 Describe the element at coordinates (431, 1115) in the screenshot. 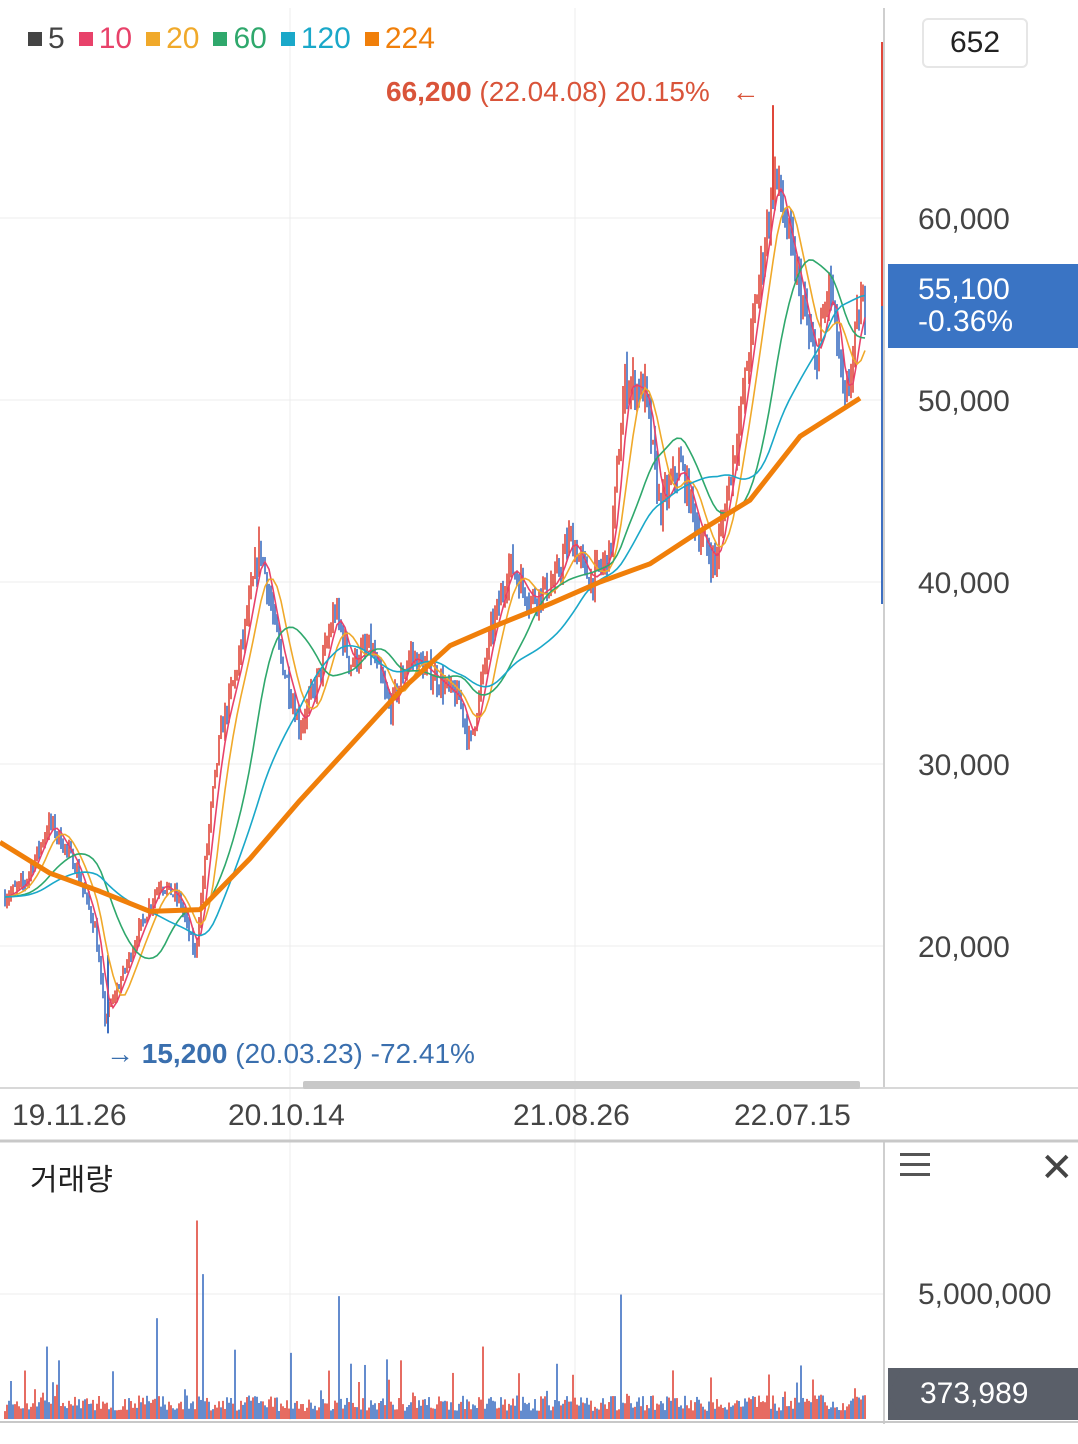

I see `x-tick-labels: 19.11.26 20.10.14 21.08.26 22.07.15` at that location.